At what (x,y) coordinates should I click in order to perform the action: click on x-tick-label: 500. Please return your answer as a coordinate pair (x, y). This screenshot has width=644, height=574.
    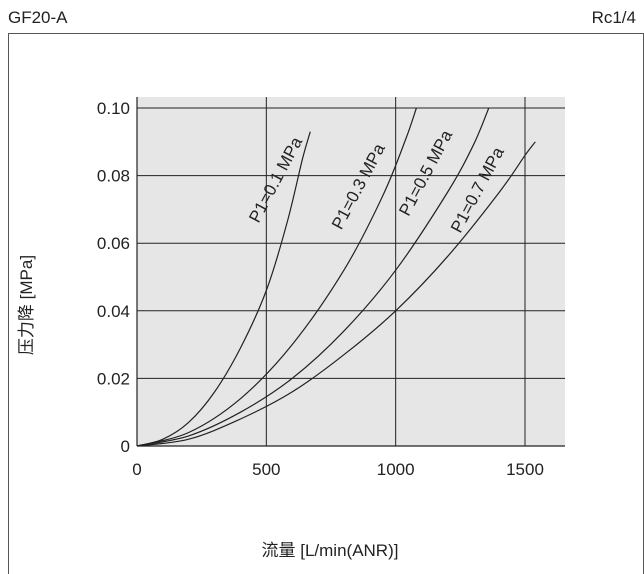
    Looking at the image, I should click on (266, 469).